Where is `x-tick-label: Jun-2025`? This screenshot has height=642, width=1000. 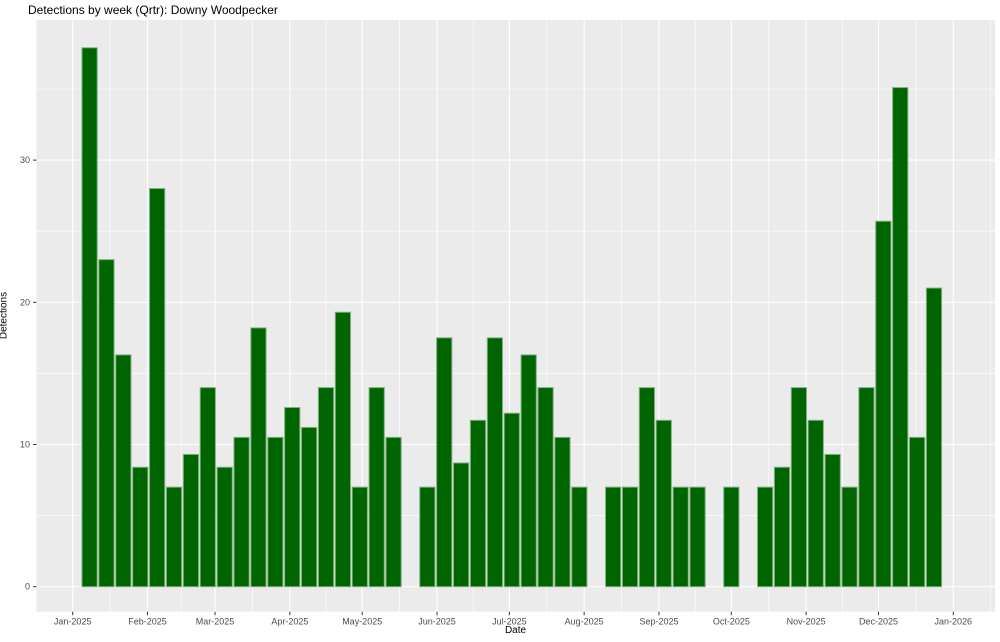
x-tick-label: Jun-2025 is located at coordinates (437, 622).